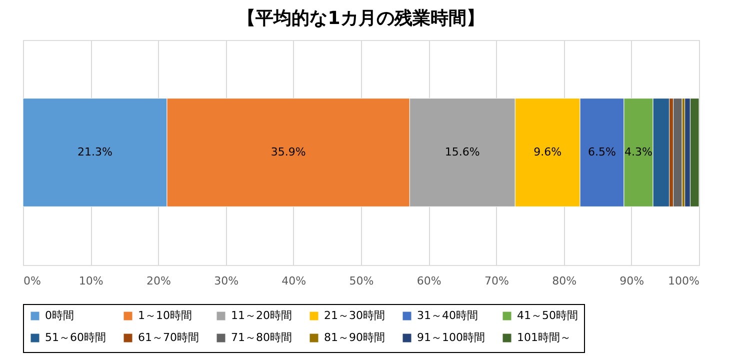 The width and height of the screenshot is (733, 358). I want to click on text: 4.3%, so click(638, 152).